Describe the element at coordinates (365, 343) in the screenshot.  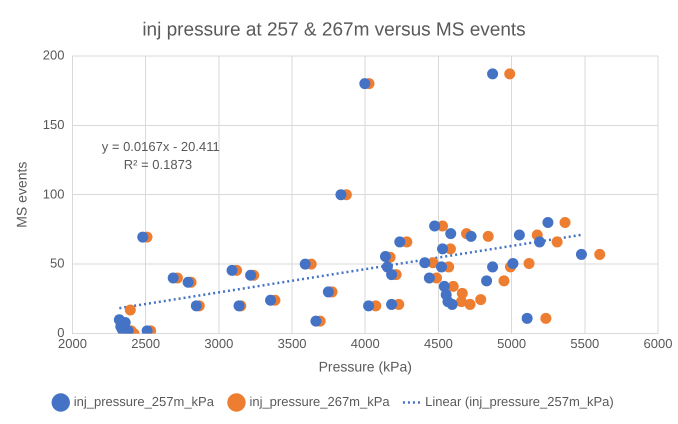
I see `x-tick-label: 4000` at that location.